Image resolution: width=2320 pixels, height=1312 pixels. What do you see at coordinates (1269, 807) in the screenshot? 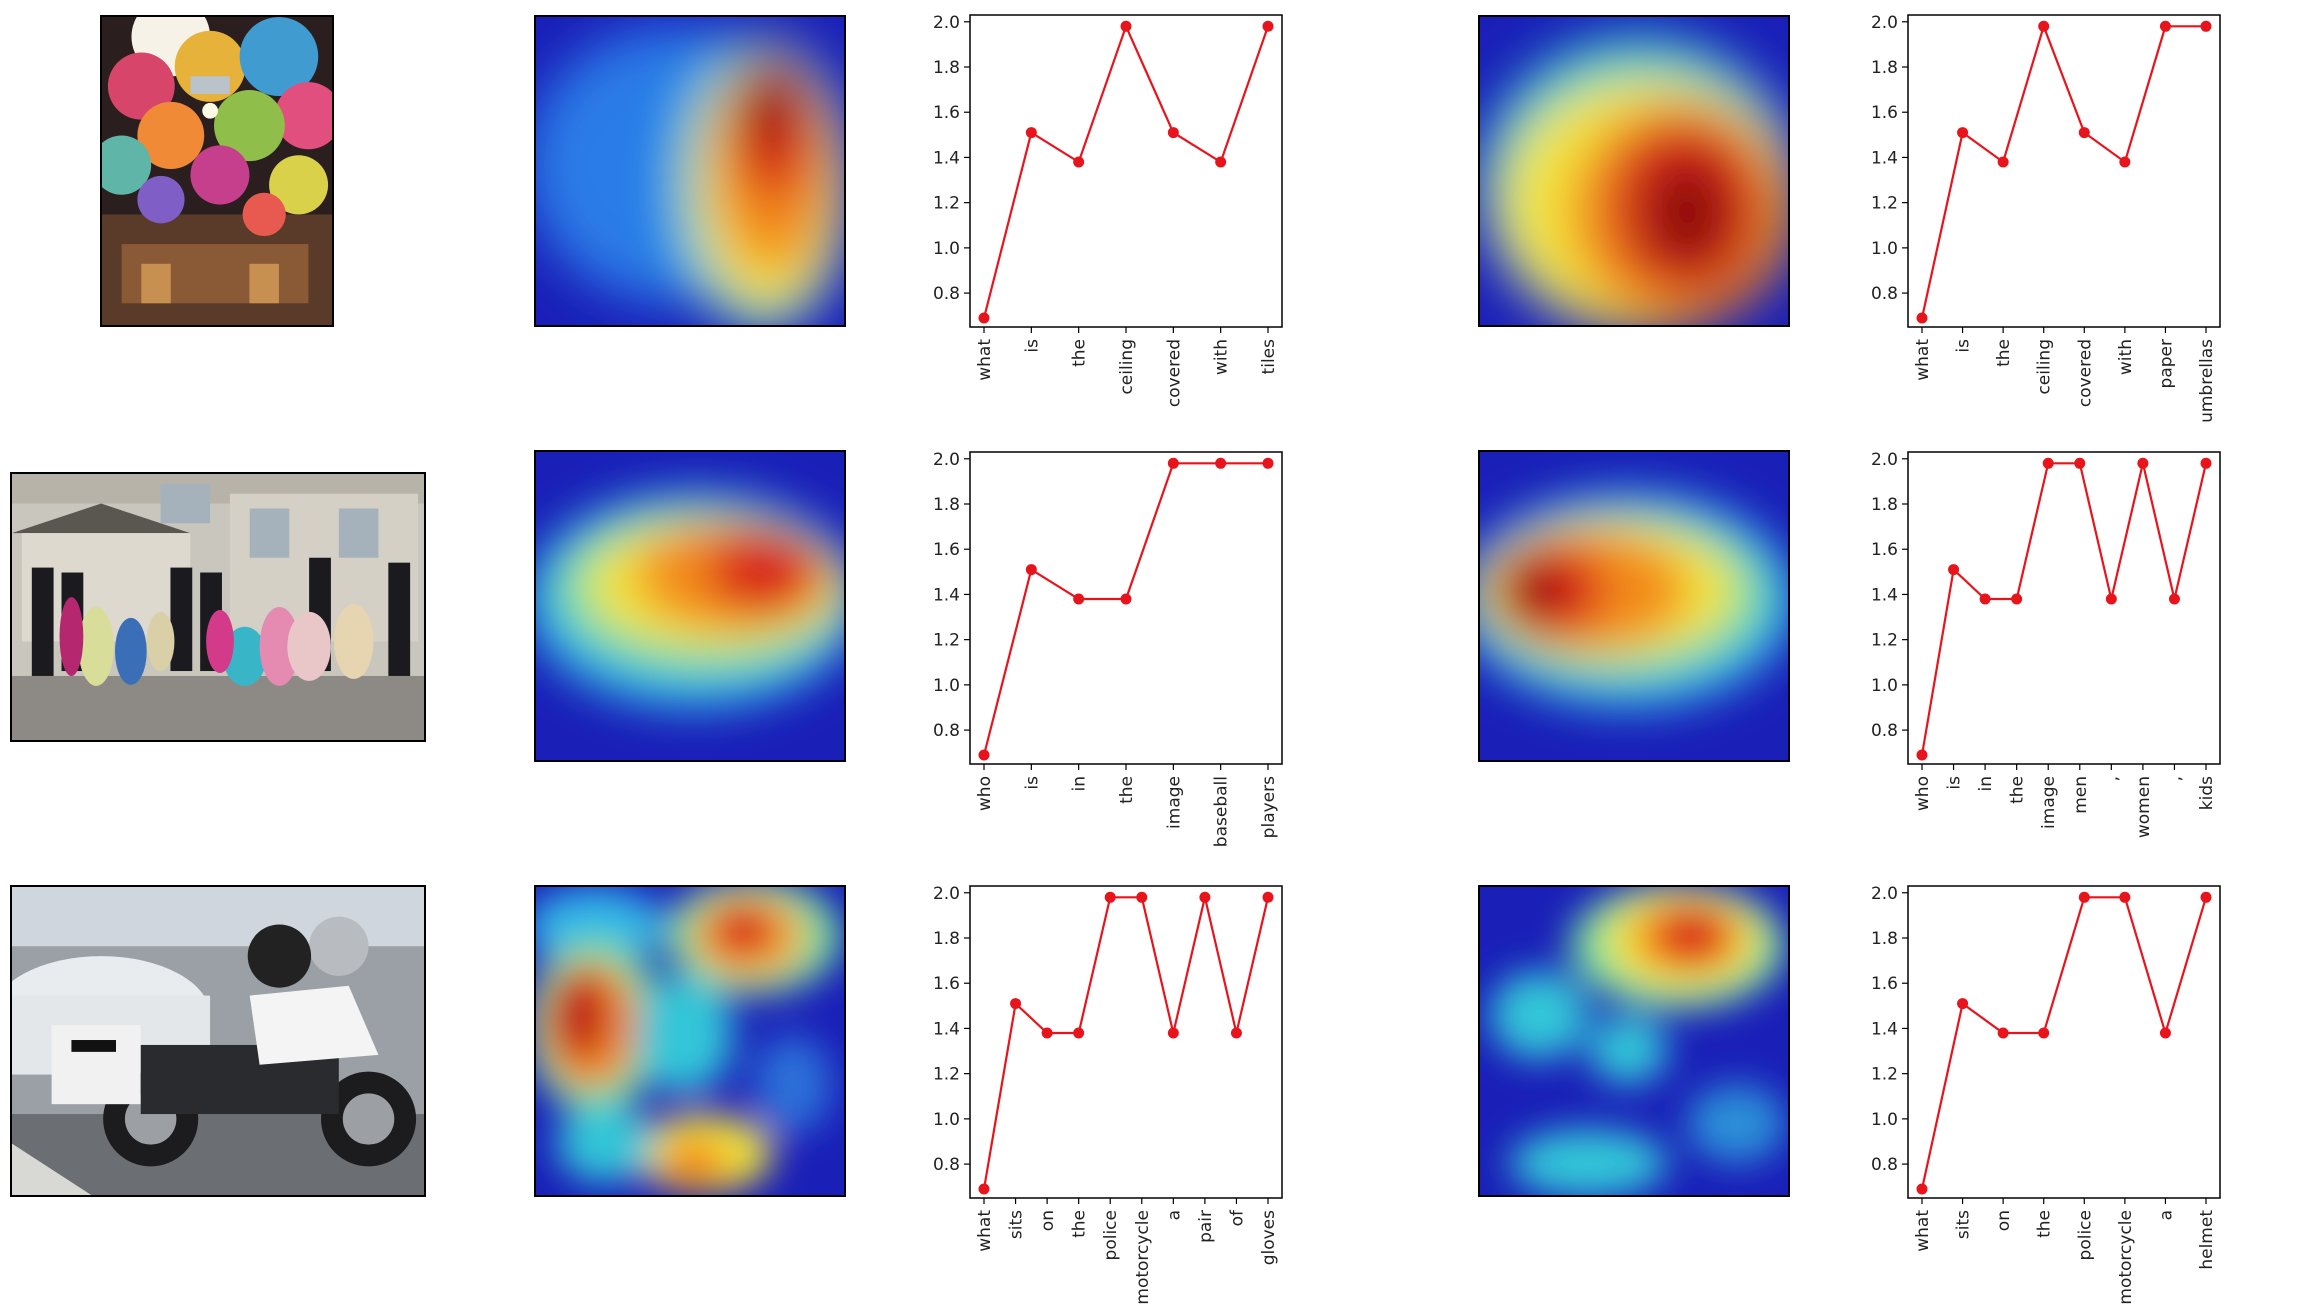
I see `x-tick-label: players` at bounding box center [1269, 807].